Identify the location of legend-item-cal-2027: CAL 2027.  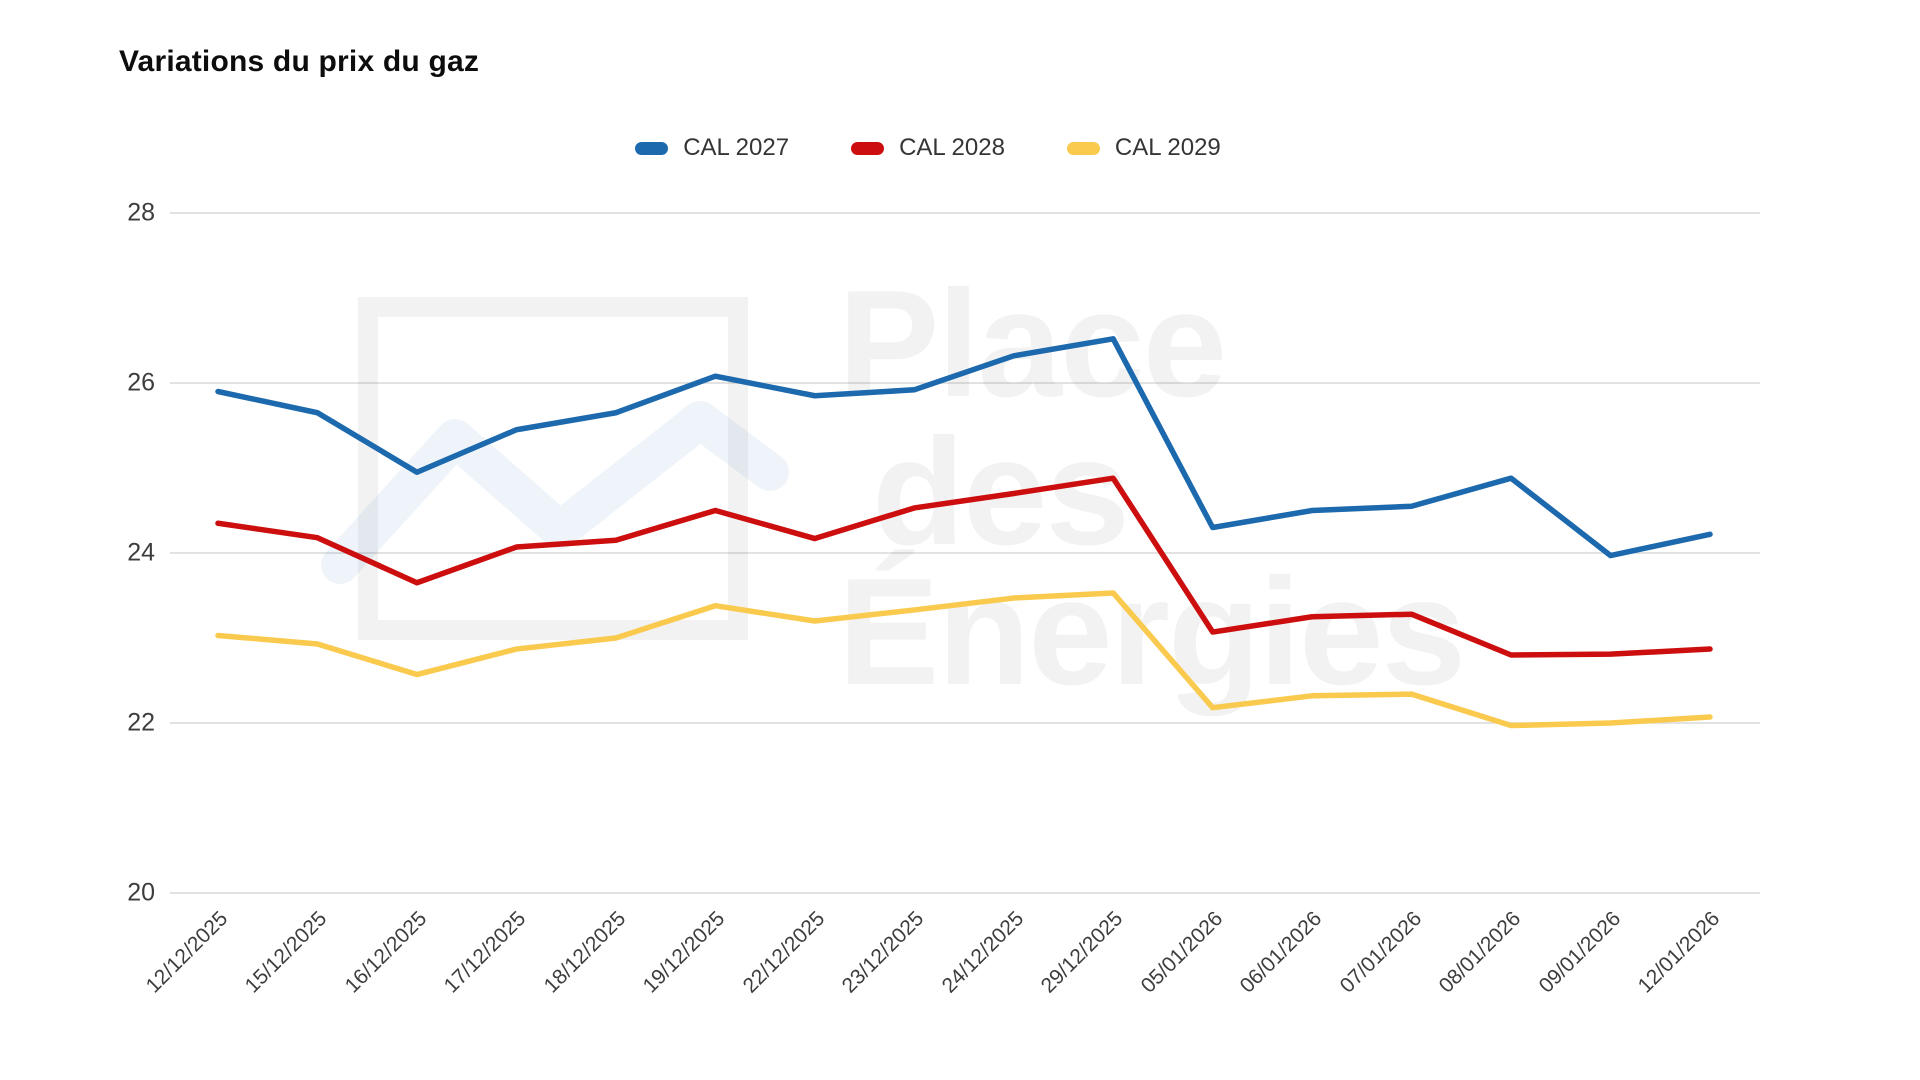
(712, 148).